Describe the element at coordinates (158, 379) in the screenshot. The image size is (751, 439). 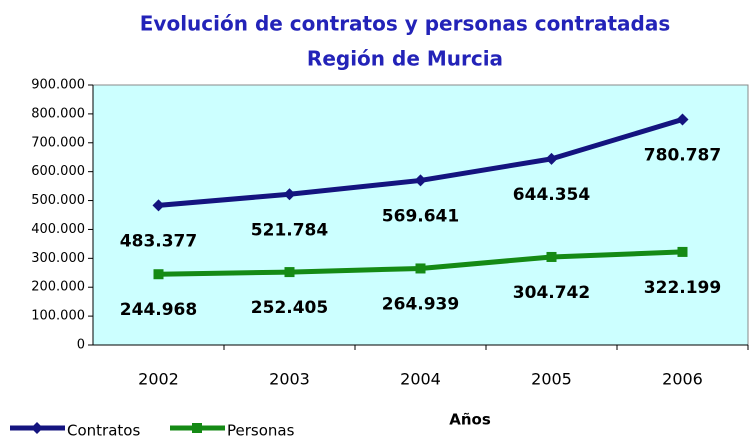
I see `x-tick-label: 2002` at that location.